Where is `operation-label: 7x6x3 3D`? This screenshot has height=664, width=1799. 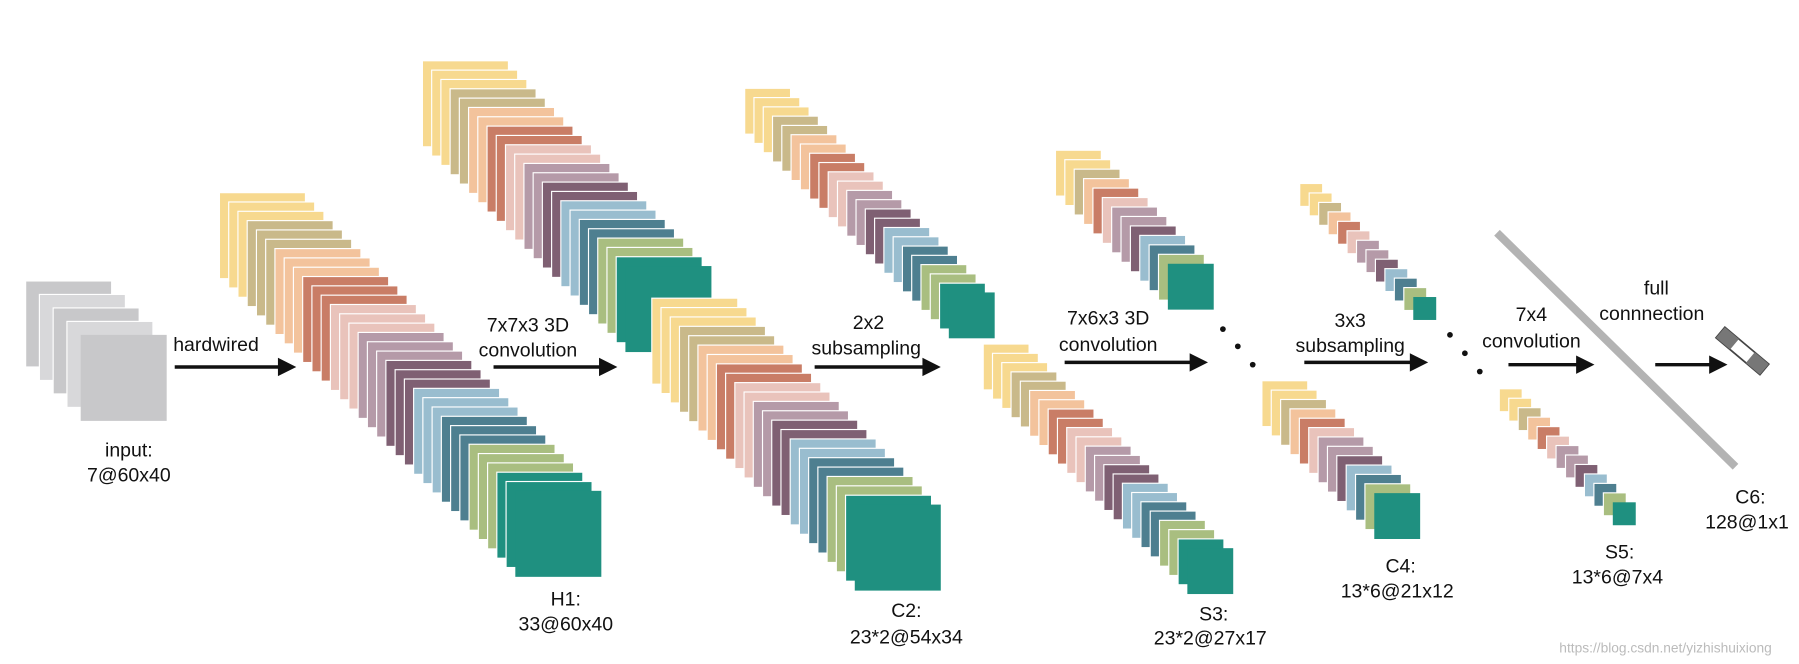 operation-label: 7x6x3 3D is located at coordinates (1108, 319).